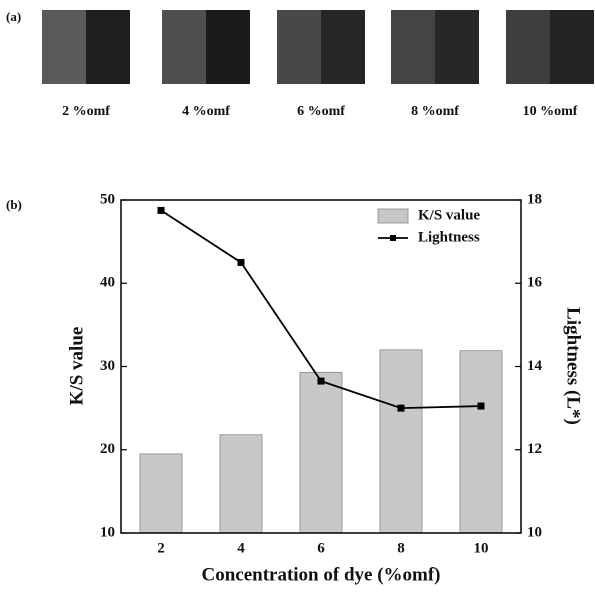  Describe the element at coordinates (449, 215) in the screenshot. I see `legend-label: K/S value` at that location.